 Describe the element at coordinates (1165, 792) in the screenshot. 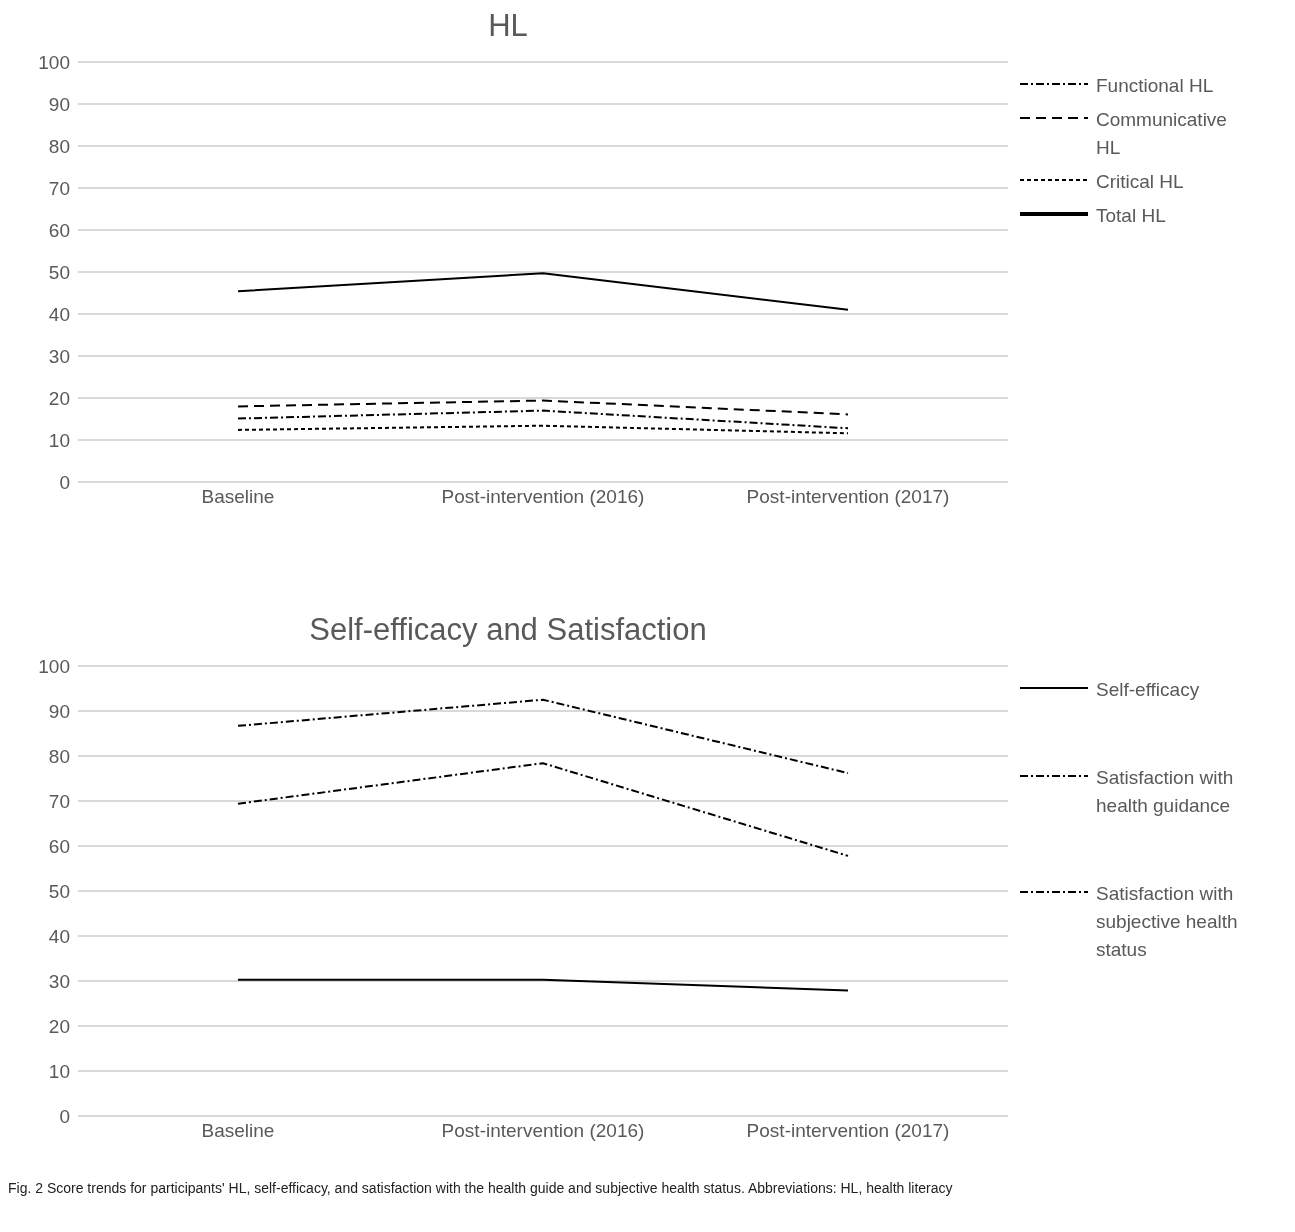

I see `legend-label: Satisfaction with health guidance` at that location.